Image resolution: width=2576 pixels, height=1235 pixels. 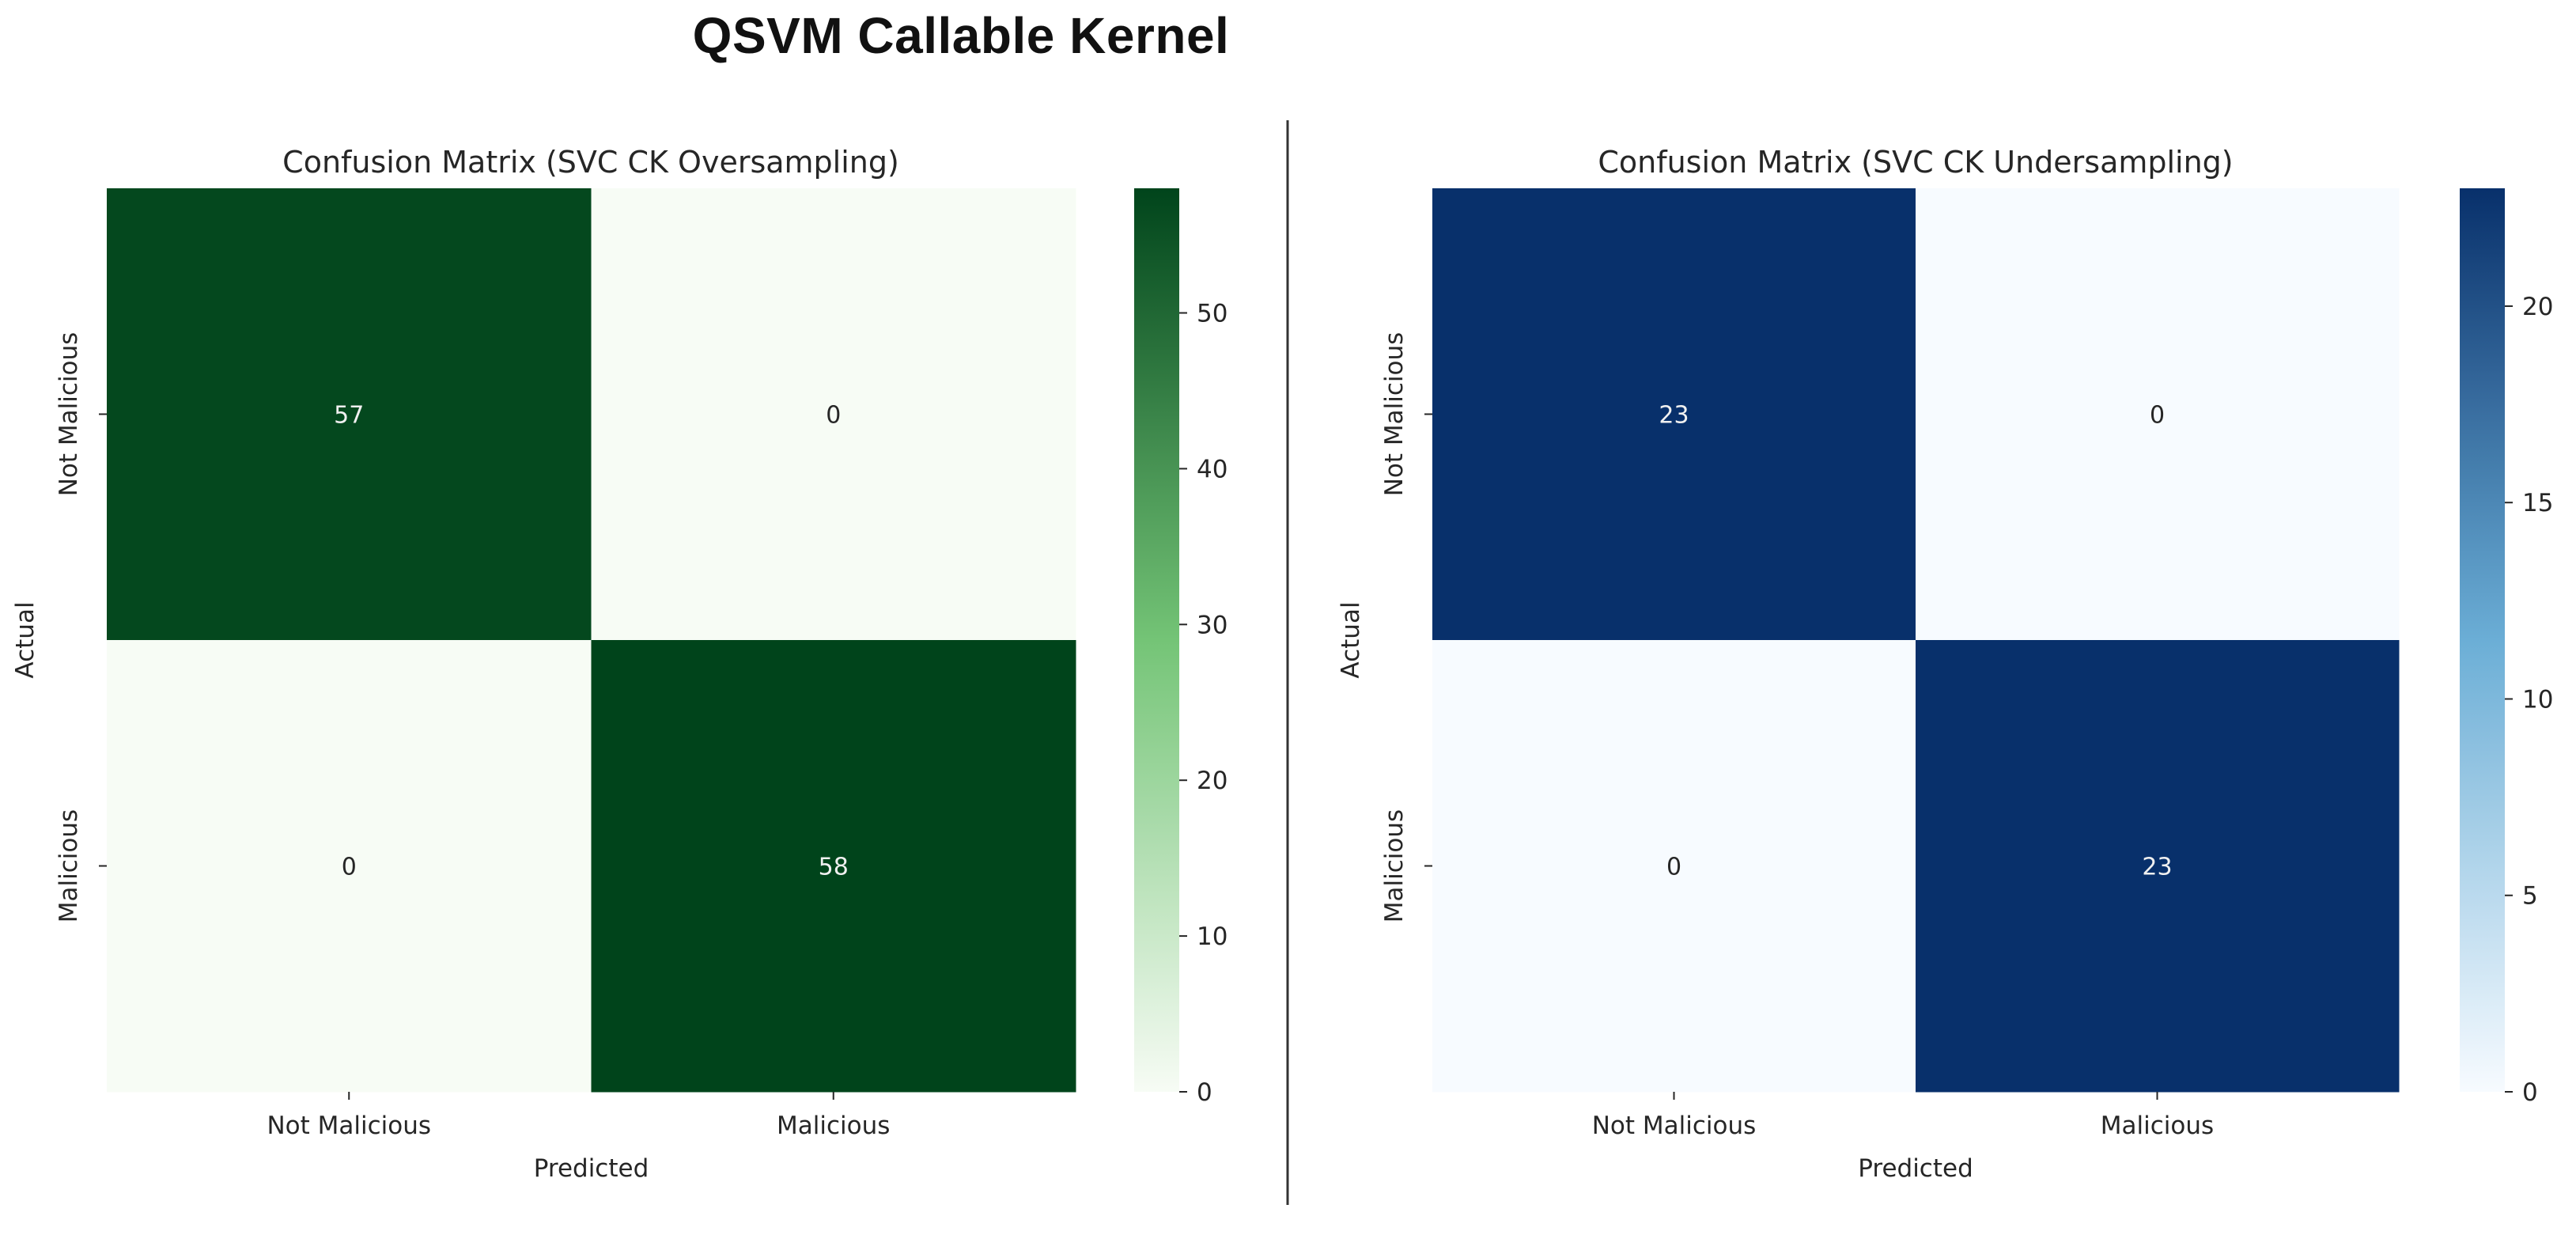 What do you see at coordinates (961, 35) in the screenshot?
I see `page-title: QSVM Callable Kernel` at bounding box center [961, 35].